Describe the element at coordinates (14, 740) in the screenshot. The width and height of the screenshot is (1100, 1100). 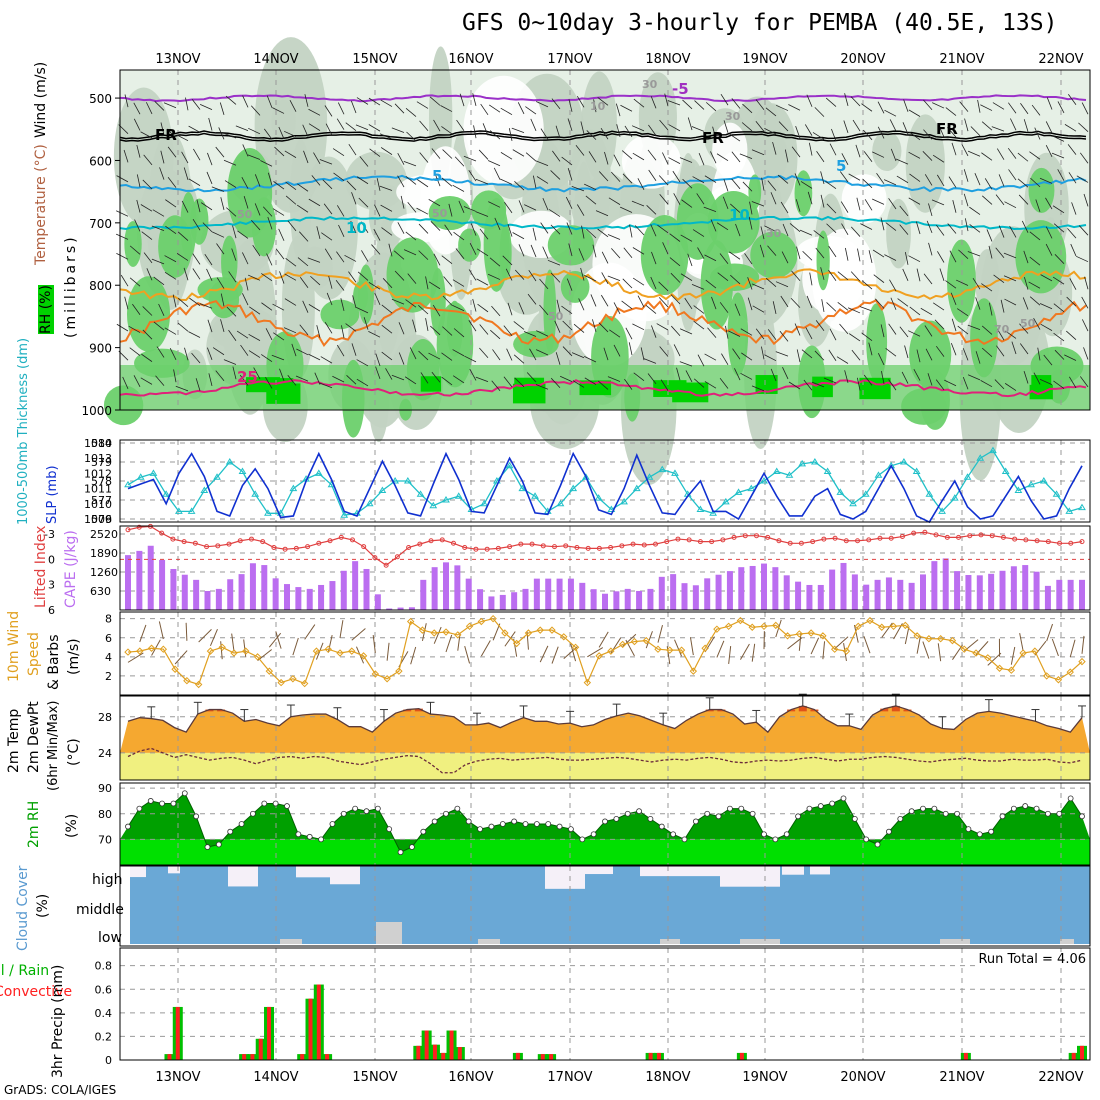
I see `temp-ylabel-temp: 2m Temp` at that location.